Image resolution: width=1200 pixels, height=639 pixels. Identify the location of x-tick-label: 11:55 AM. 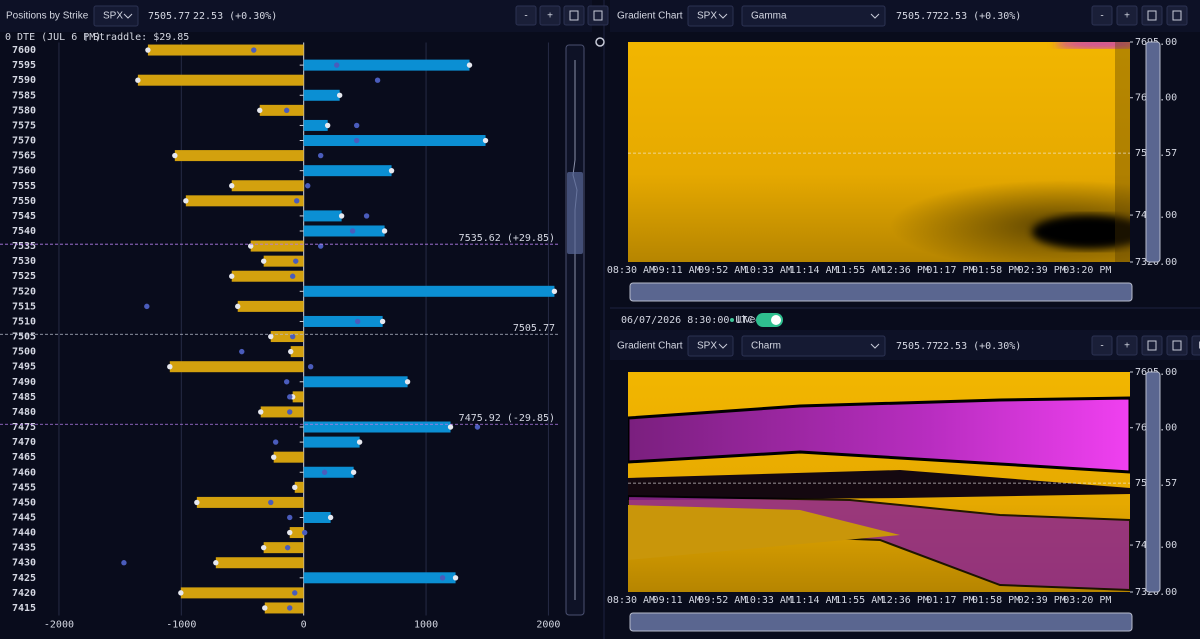
(859, 270).